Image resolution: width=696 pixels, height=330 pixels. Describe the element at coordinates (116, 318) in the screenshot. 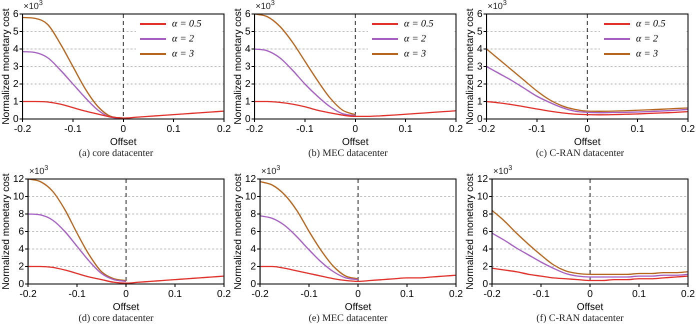

I see `text: (d) core datacenter` at that location.